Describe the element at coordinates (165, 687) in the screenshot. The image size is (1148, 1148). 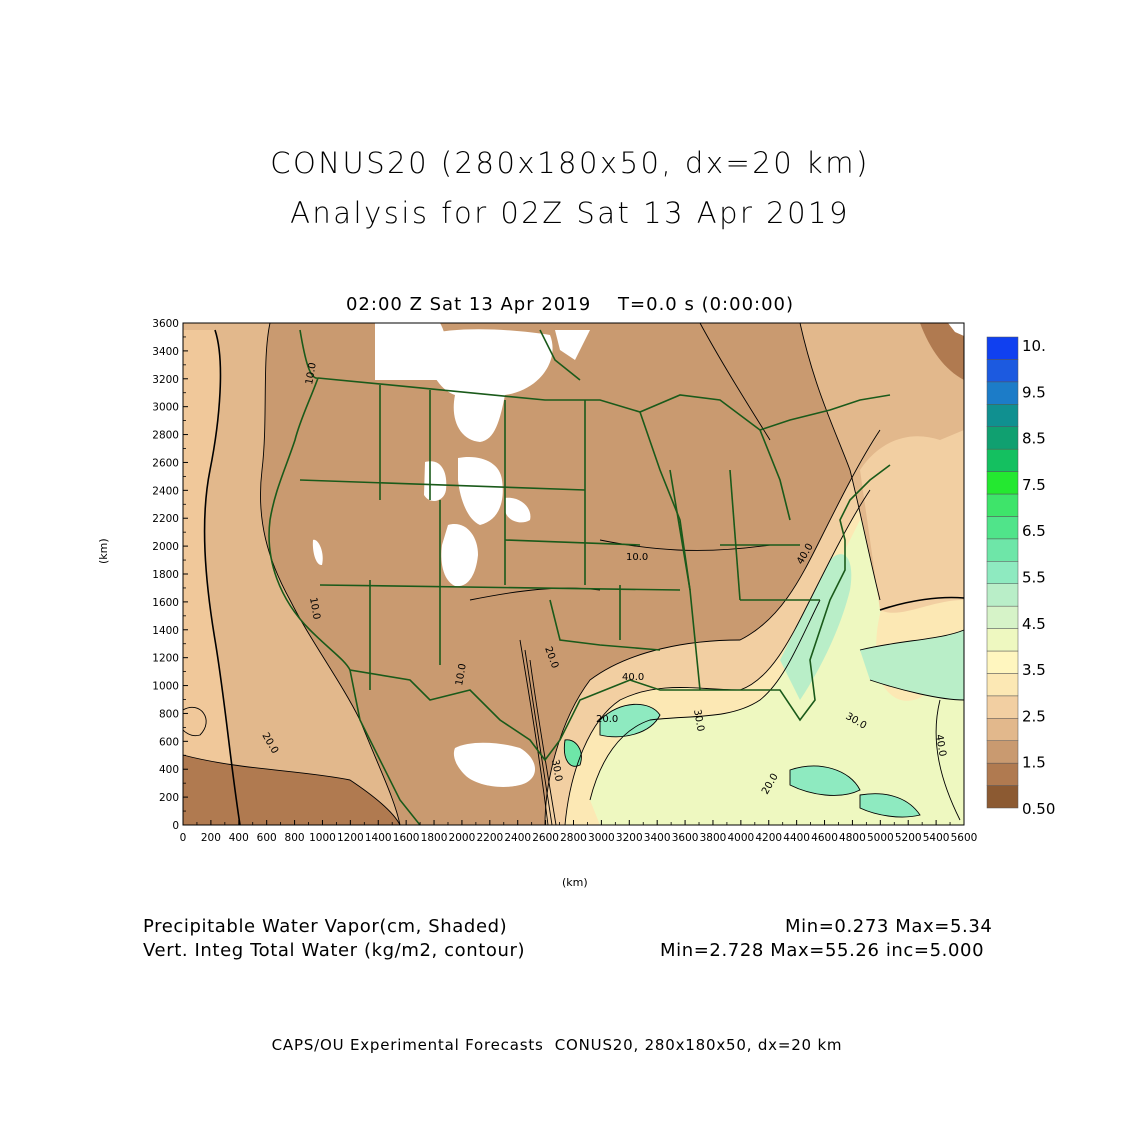
I see `y-tick-label: 1000` at that location.